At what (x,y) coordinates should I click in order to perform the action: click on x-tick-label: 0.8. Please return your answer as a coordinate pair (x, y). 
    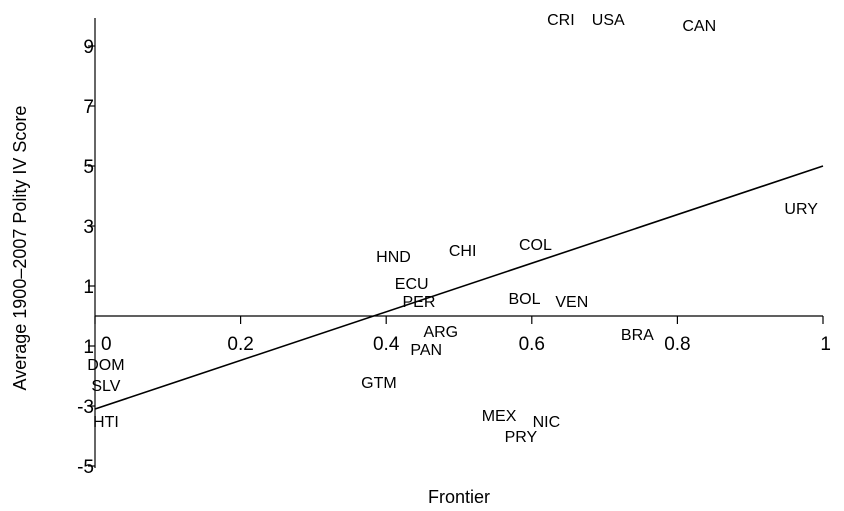
    Looking at the image, I should click on (677, 344).